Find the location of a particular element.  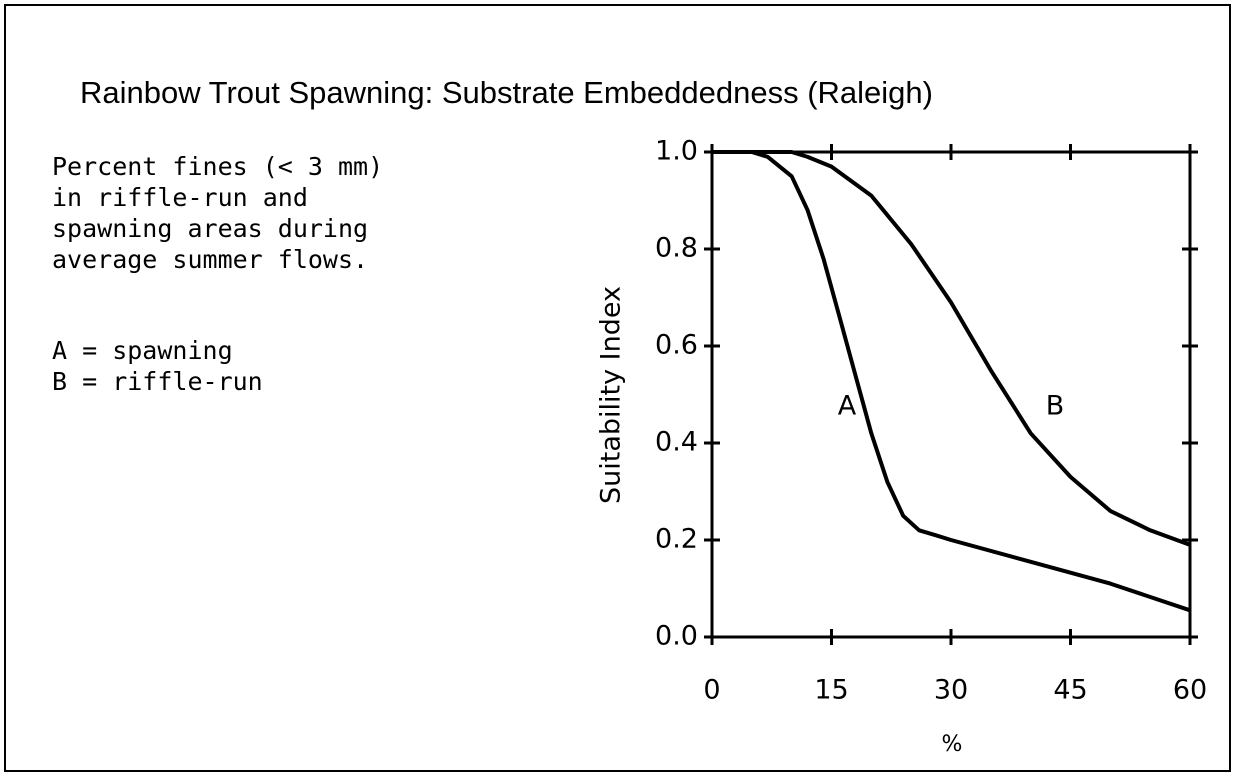

y-tick-label: 0.8 is located at coordinates (676, 248).